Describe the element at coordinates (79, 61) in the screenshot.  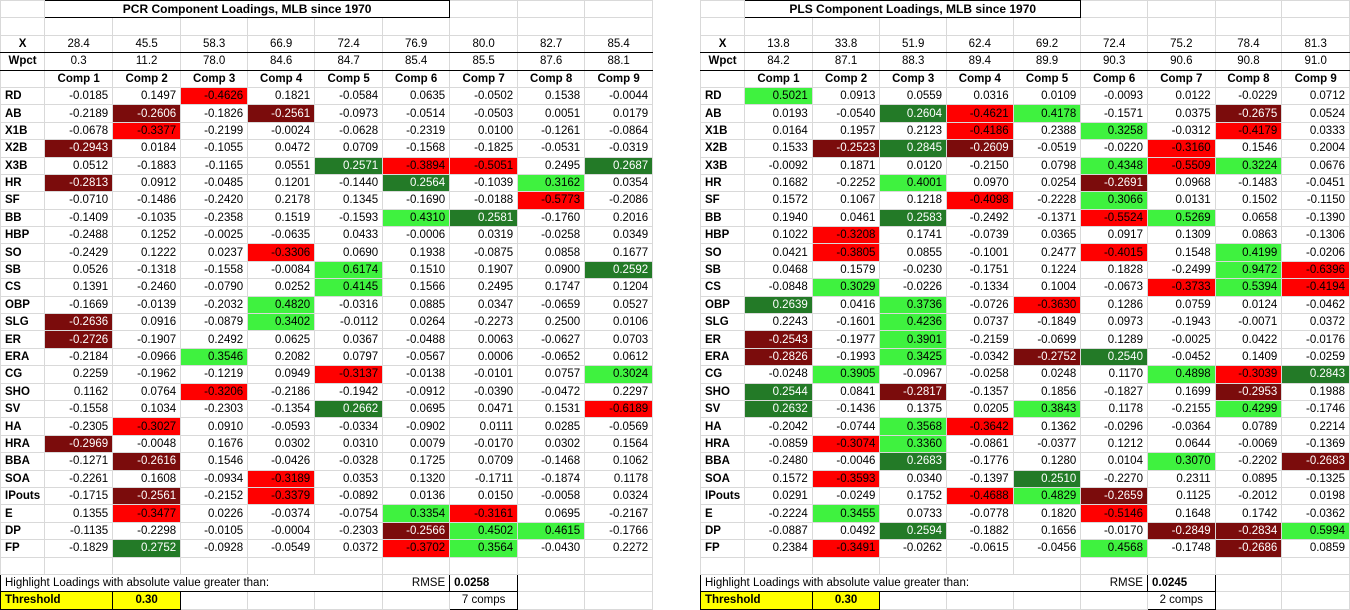
I see `wpct-value: 0.3` at that location.